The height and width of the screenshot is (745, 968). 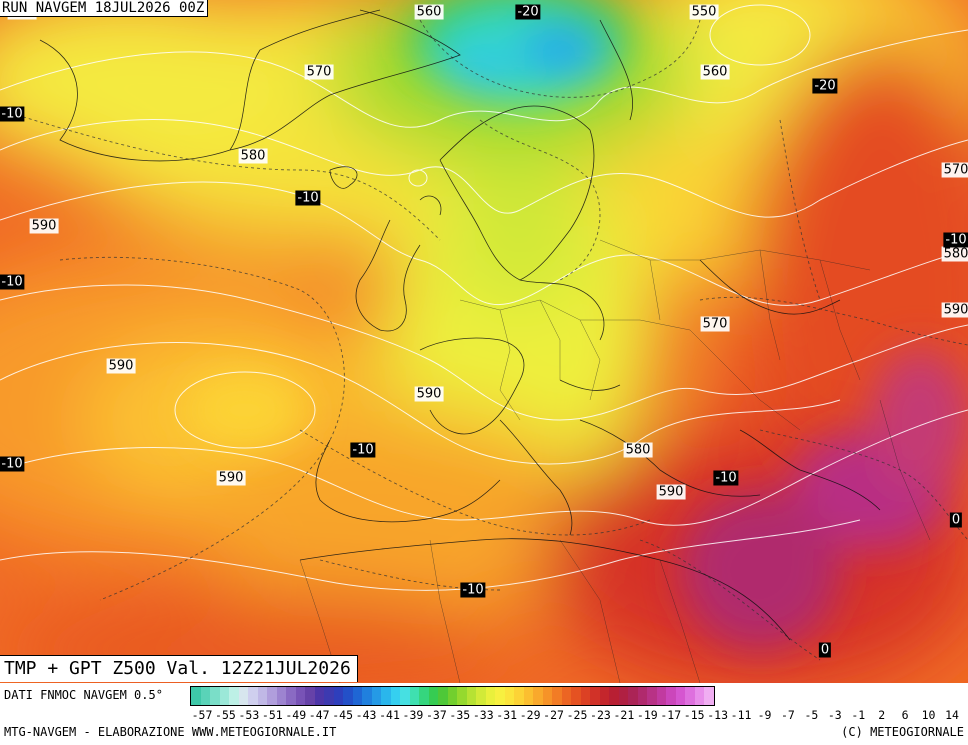 What do you see at coordinates (104, 8) in the screenshot?
I see `run-label: RUN NAVGEM 18JUL2026 00Z` at bounding box center [104, 8].